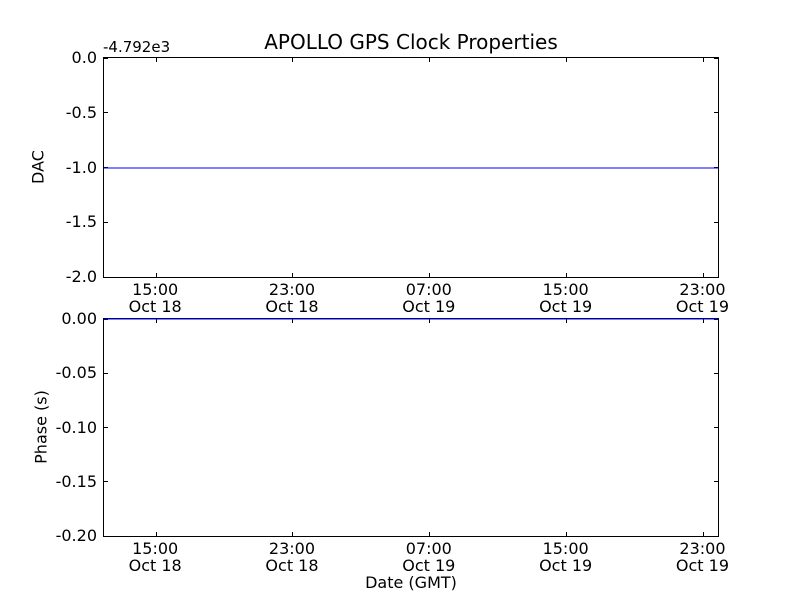  Describe the element at coordinates (79, 318) in the screenshot. I see `y-tick-label: 0.00` at that location.